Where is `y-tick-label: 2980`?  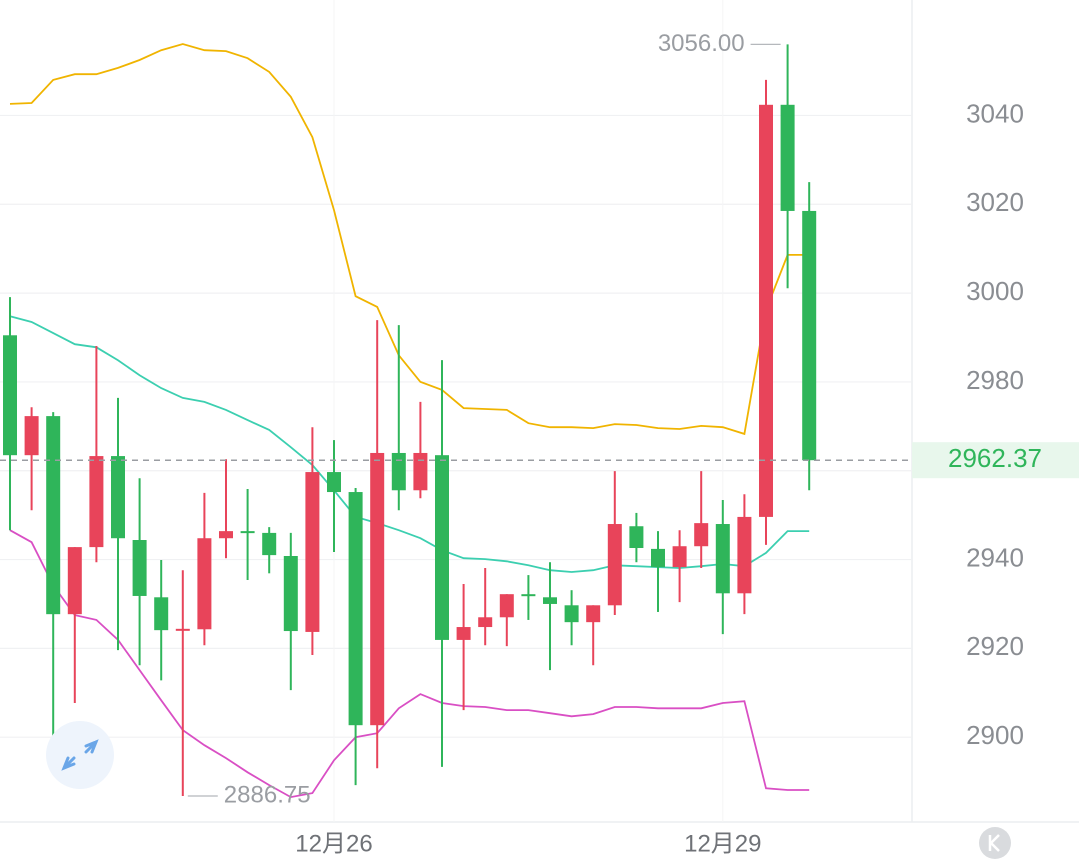 y-tick-label: 2980 is located at coordinates (995, 380).